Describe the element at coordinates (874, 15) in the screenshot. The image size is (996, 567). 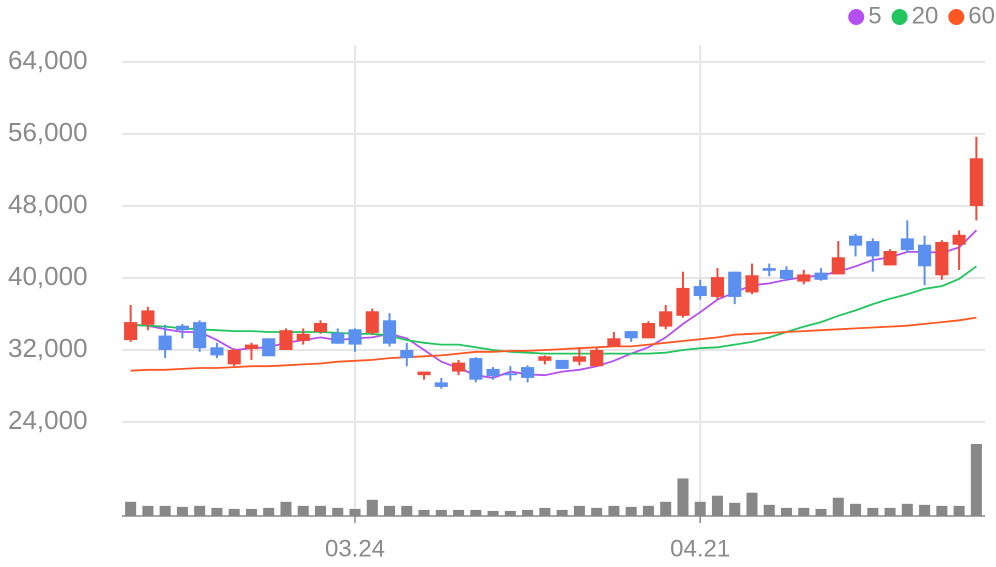
I see `legend-label: 5` at that location.